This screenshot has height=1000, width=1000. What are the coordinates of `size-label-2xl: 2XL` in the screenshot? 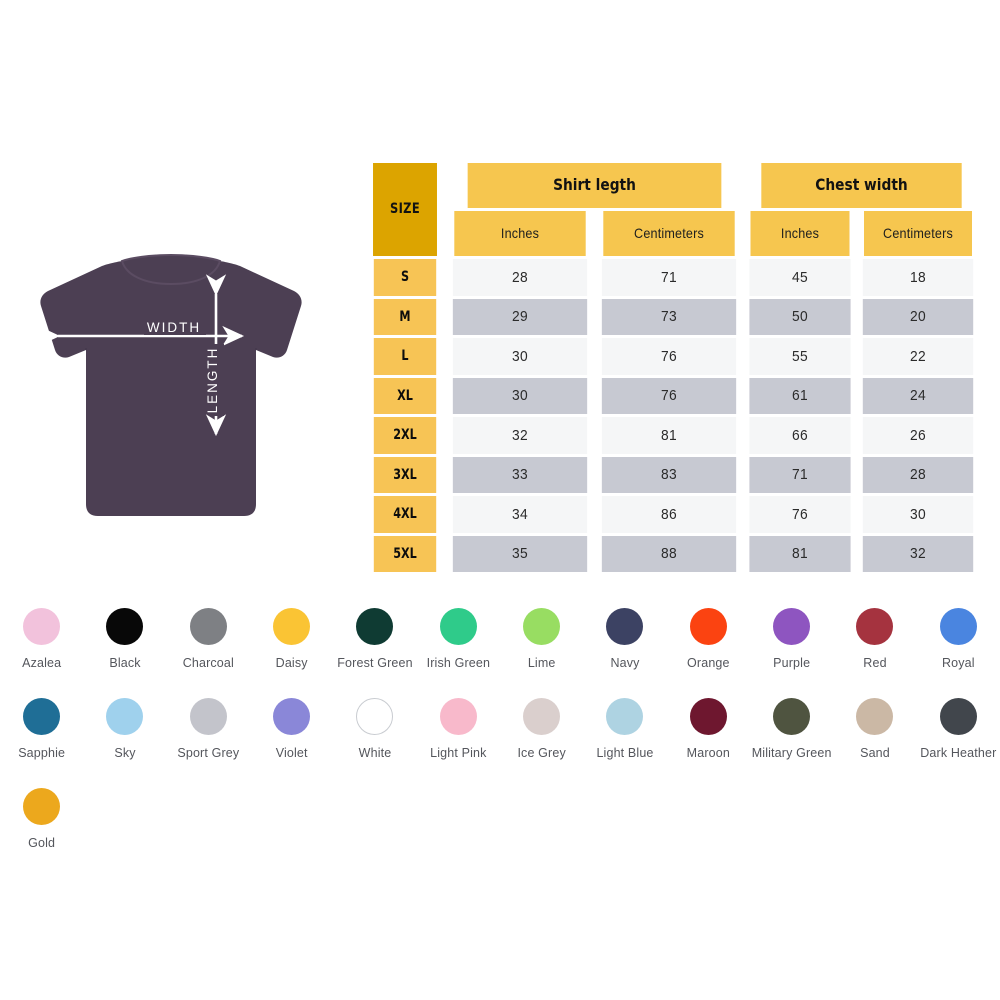 It's located at (405, 435).